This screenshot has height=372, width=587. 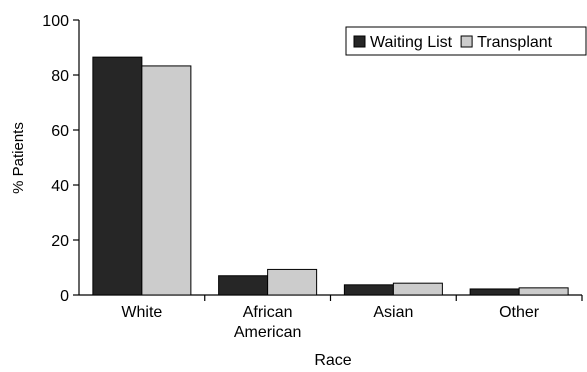 What do you see at coordinates (60, 131) in the screenshot?
I see `y-tick-label: 60` at bounding box center [60, 131].